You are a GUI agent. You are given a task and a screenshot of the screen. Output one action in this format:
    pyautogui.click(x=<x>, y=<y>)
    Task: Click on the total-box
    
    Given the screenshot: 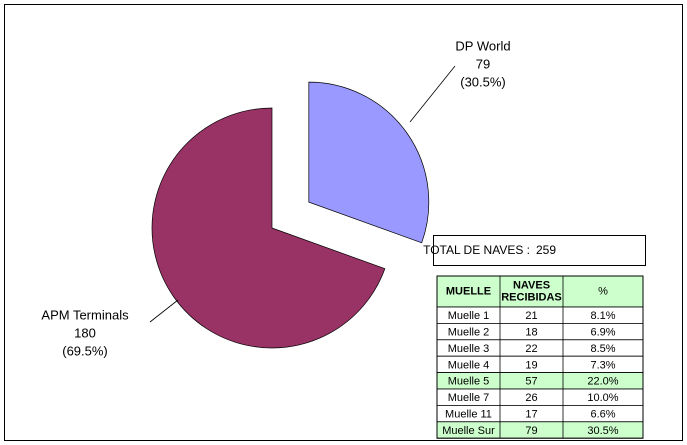 What is the action you would take?
    pyautogui.click(x=539, y=250)
    